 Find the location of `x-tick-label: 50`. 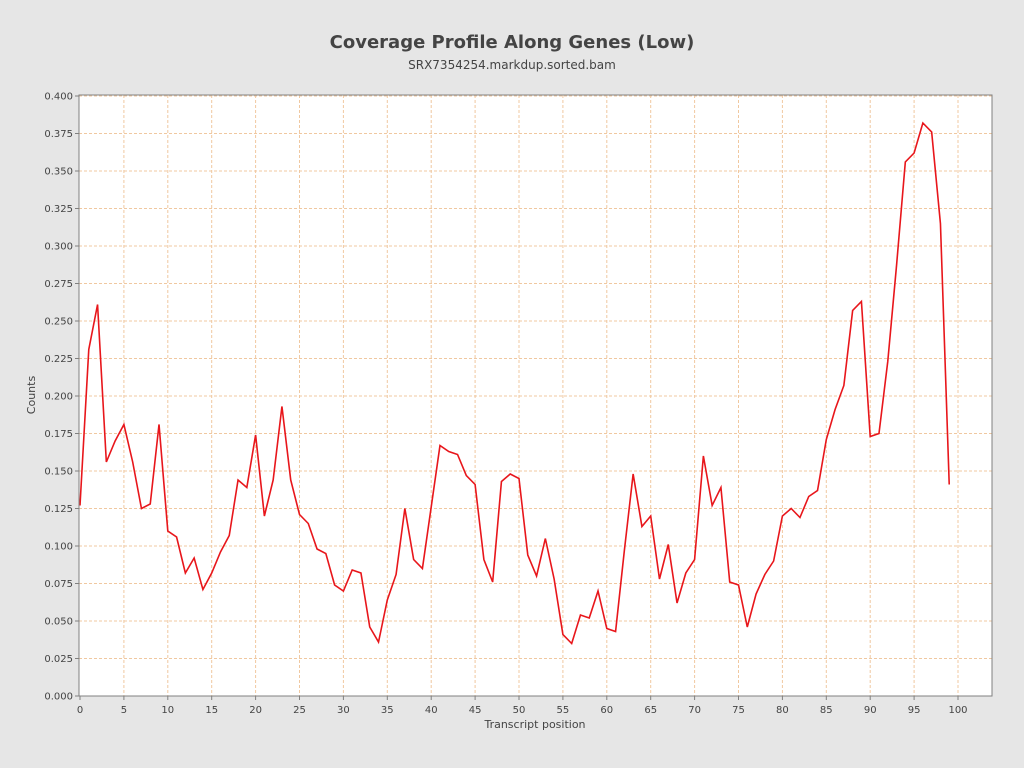

x-tick-label: 50 is located at coordinates (519, 710).